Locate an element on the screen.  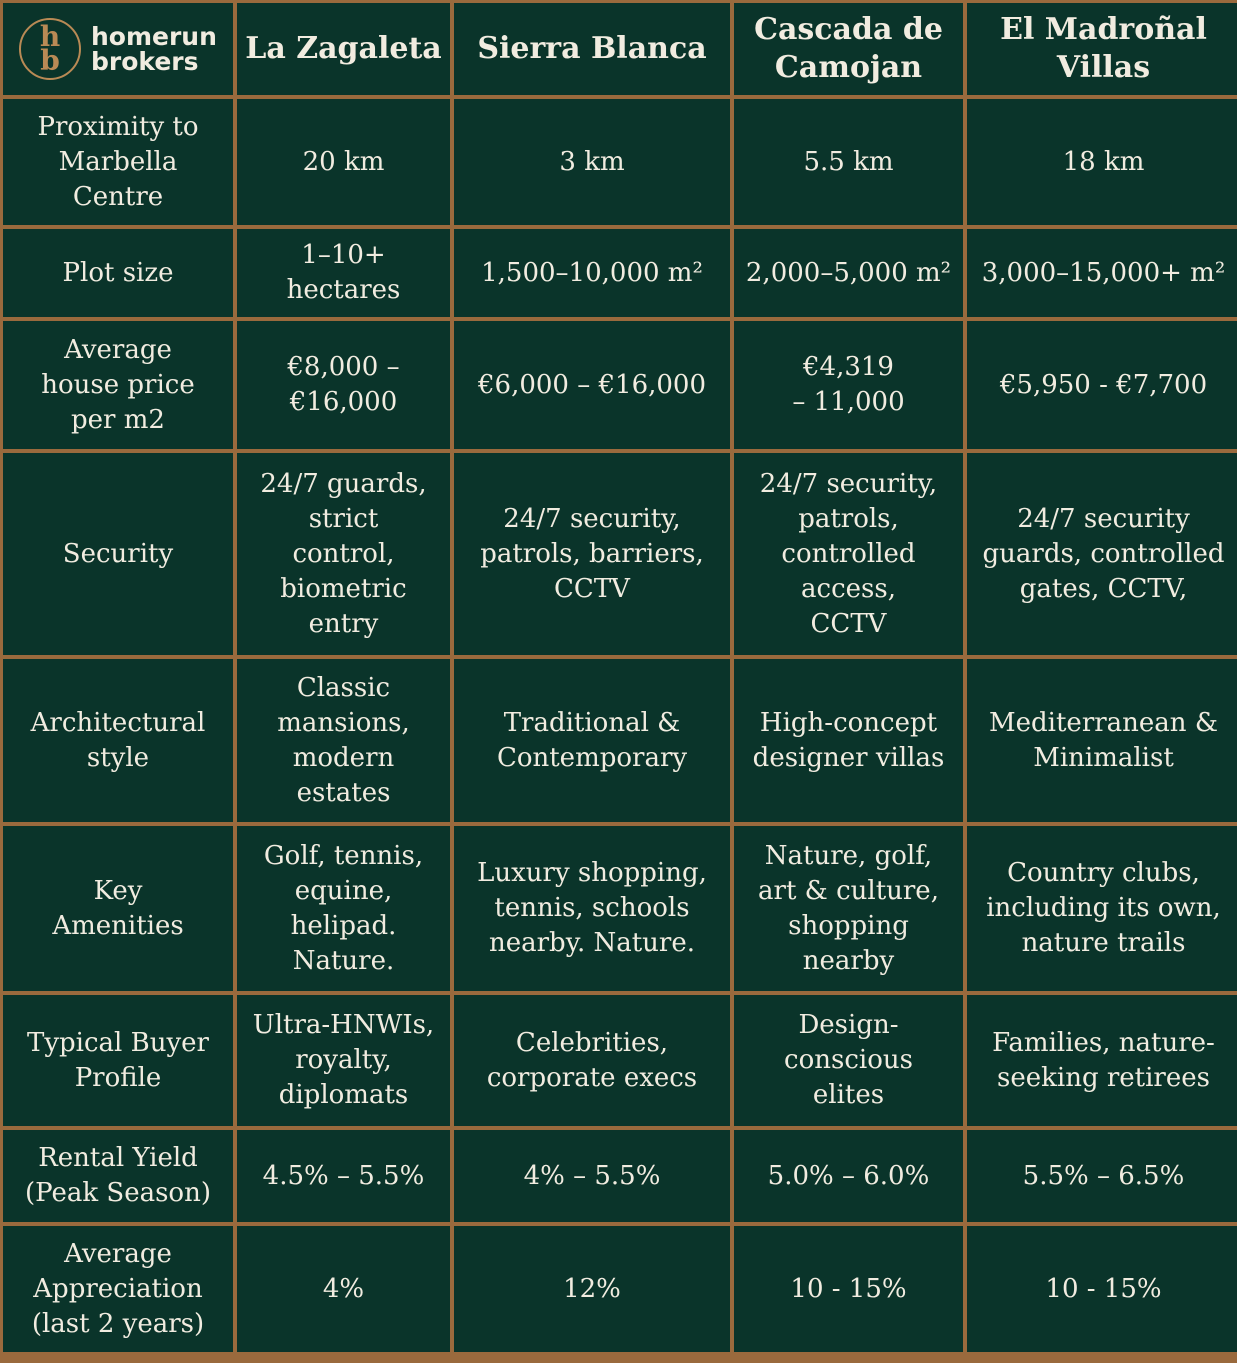
table-cell: 3 km is located at coordinates (592, 162).